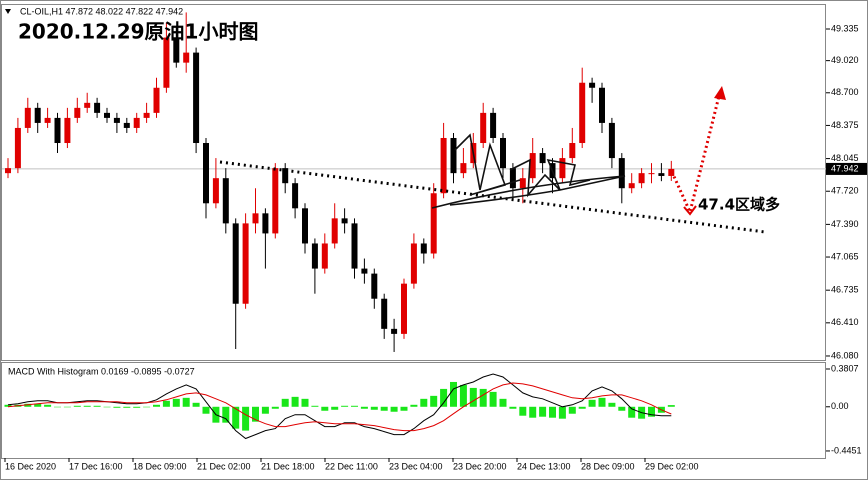 The width and height of the screenshot is (868, 480). I want to click on x-tick-label: 22 Dec 11:00, so click(351, 466).